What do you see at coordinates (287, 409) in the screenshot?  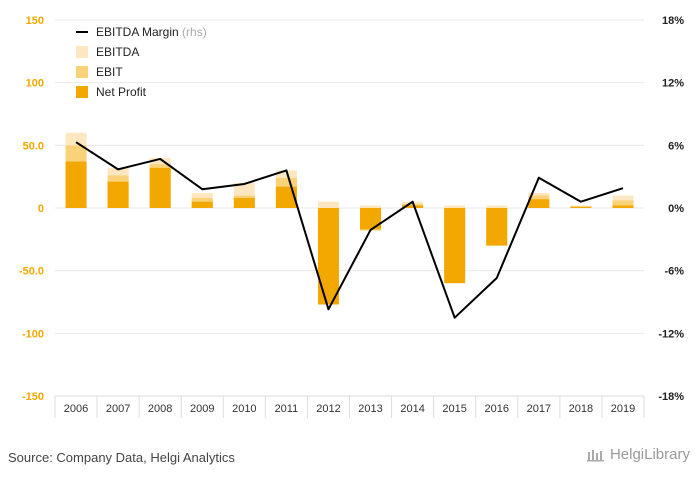 I see `x-tick-label: 2011` at bounding box center [287, 409].